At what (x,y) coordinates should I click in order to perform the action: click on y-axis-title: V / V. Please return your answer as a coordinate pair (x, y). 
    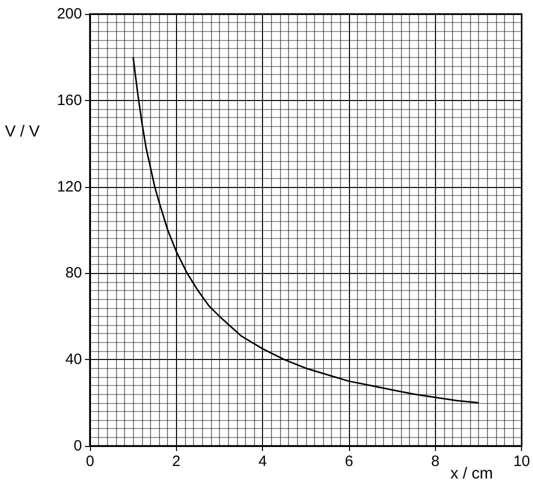
    Looking at the image, I should click on (22, 132).